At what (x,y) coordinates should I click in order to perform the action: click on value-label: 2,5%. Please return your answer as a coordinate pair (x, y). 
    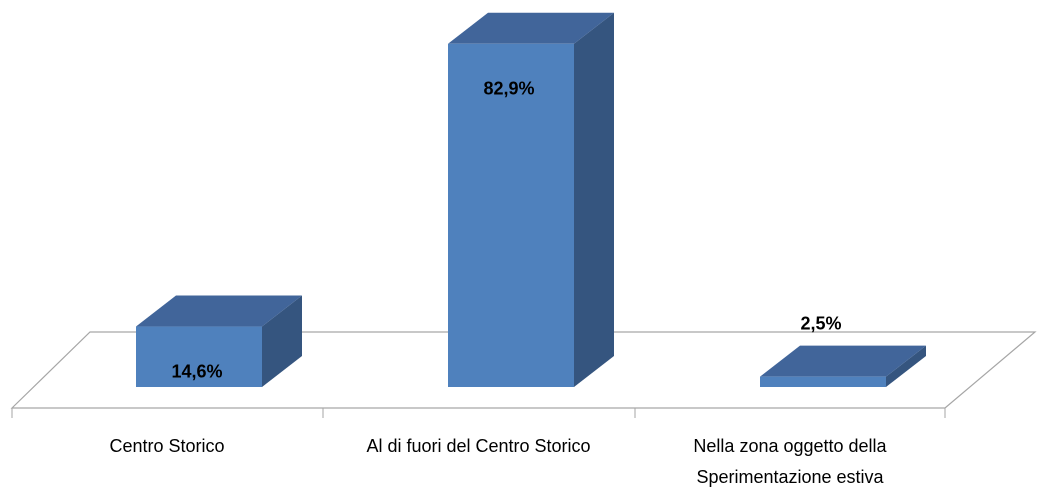
    Looking at the image, I should click on (820, 323).